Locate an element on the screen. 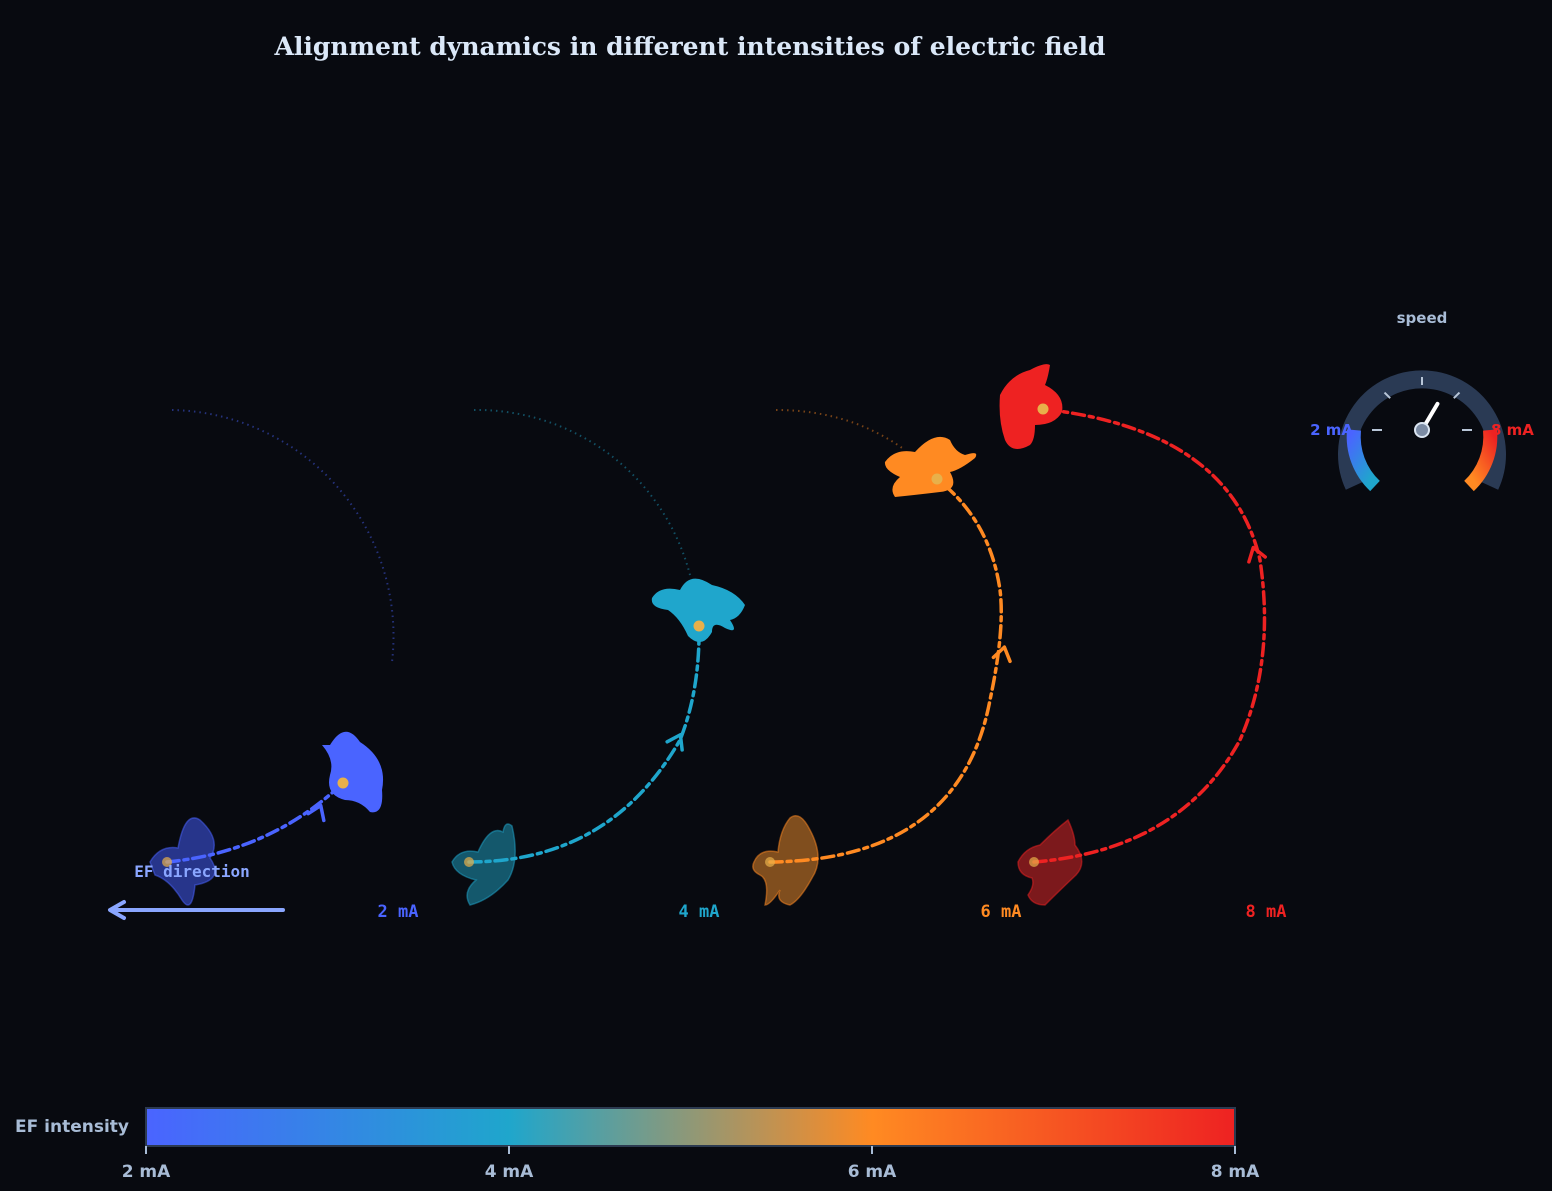 The height and width of the screenshot is (1191, 1552). ef-direction-arrowhead is located at coordinates (117, 910).